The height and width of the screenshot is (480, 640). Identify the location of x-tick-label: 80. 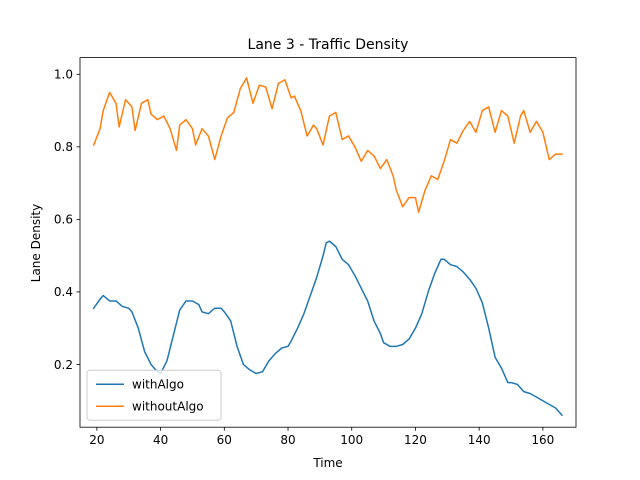
(287, 440).